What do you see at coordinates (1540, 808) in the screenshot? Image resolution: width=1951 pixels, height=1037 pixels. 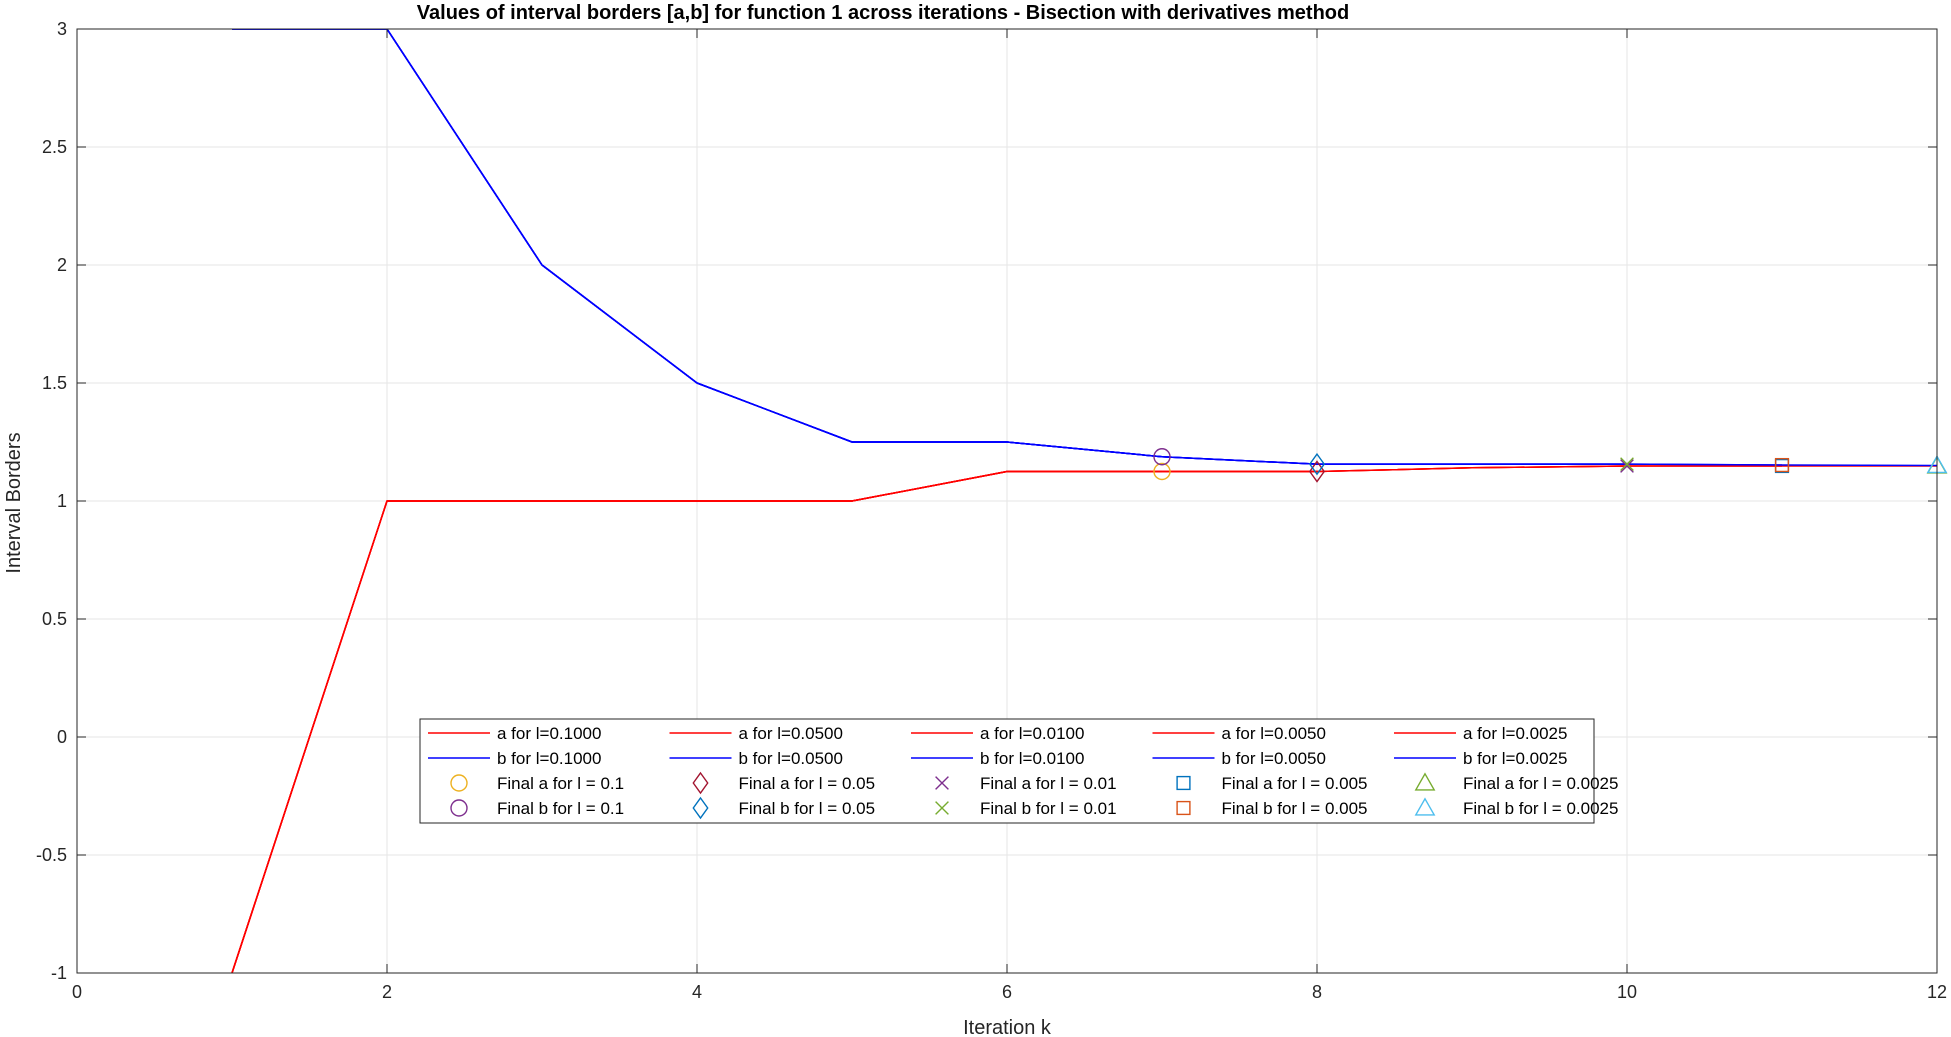 I see `legend-label: Final b for l = 0.0025` at bounding box center [1540, 808].